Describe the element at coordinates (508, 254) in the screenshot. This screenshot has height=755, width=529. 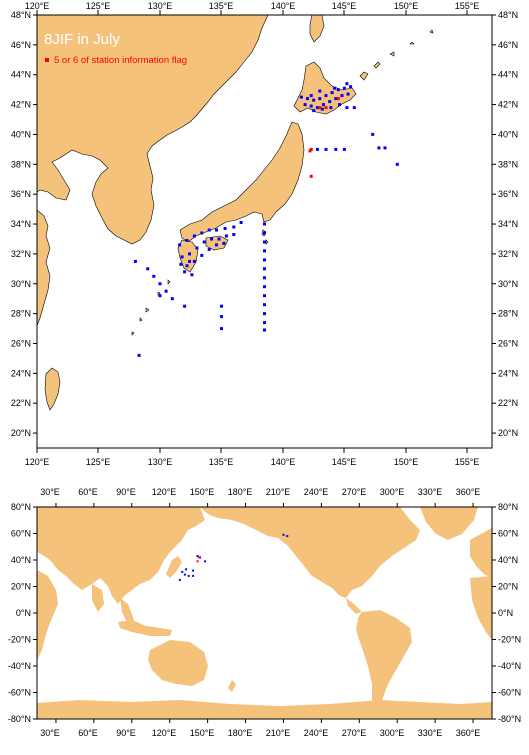
I see `lat-label: 32°N` at that location.